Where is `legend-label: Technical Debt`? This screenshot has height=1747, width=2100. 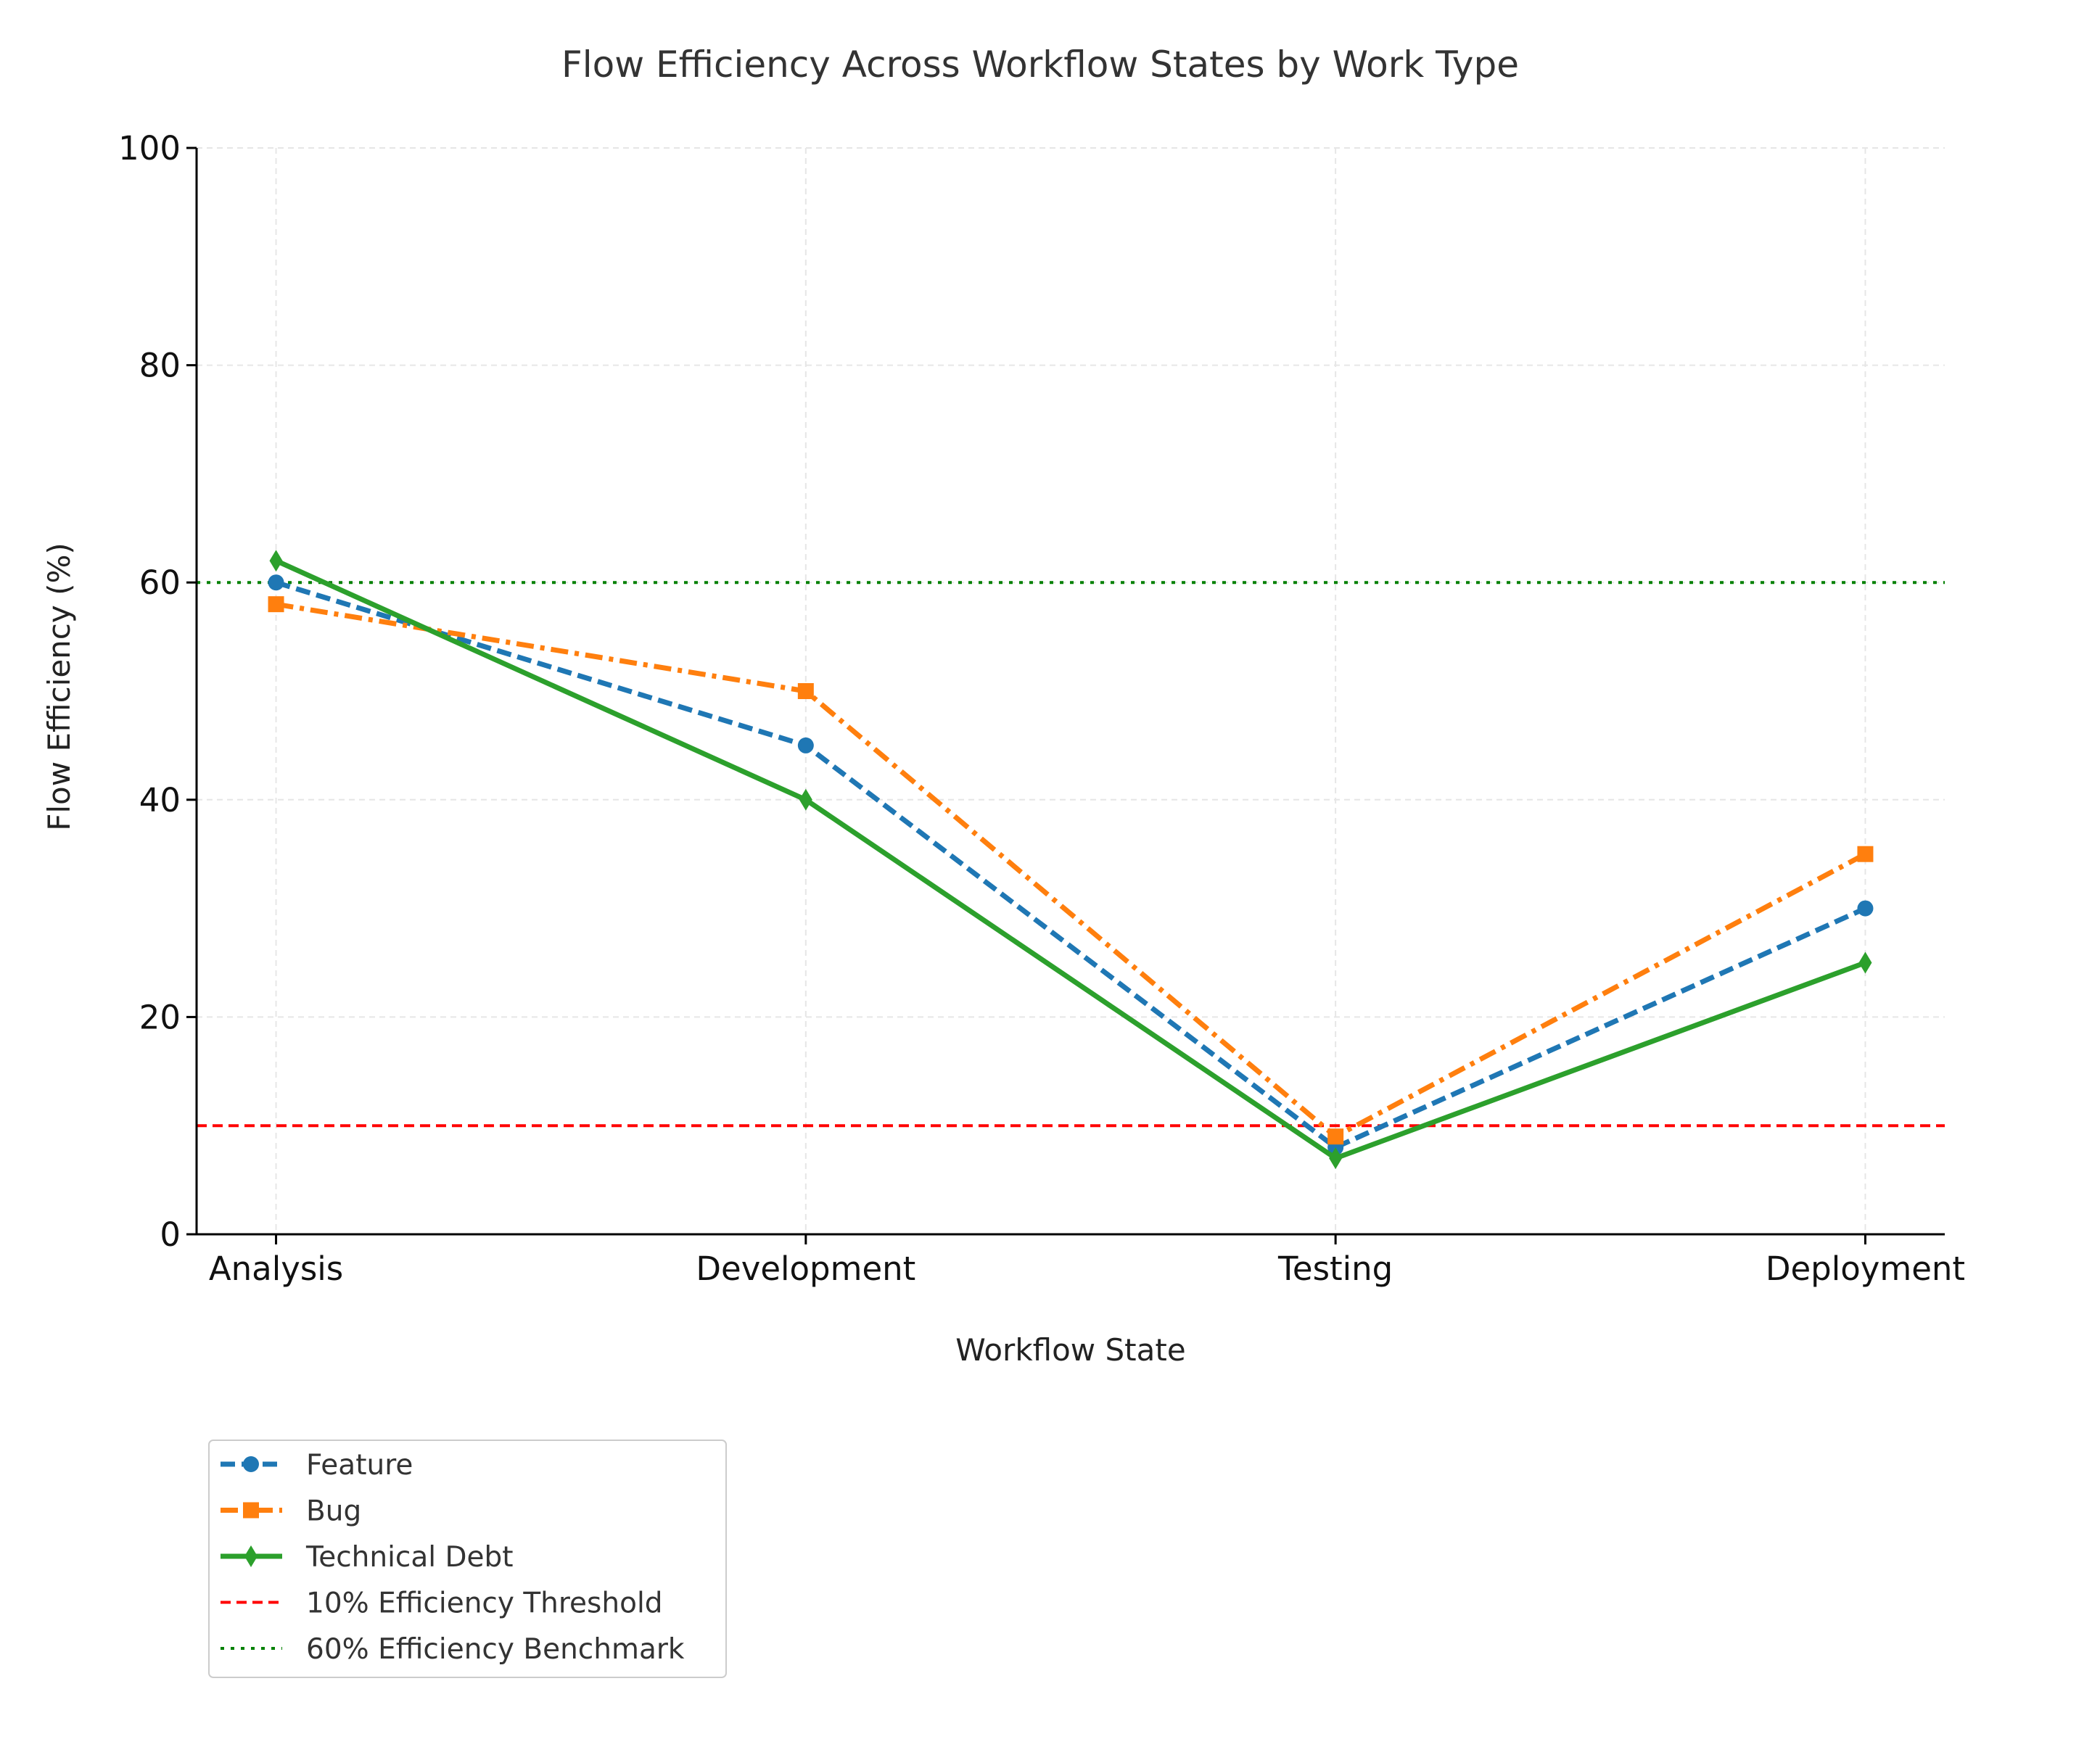
legend-label: Technical Debt is located at coordinates (409, 1557).